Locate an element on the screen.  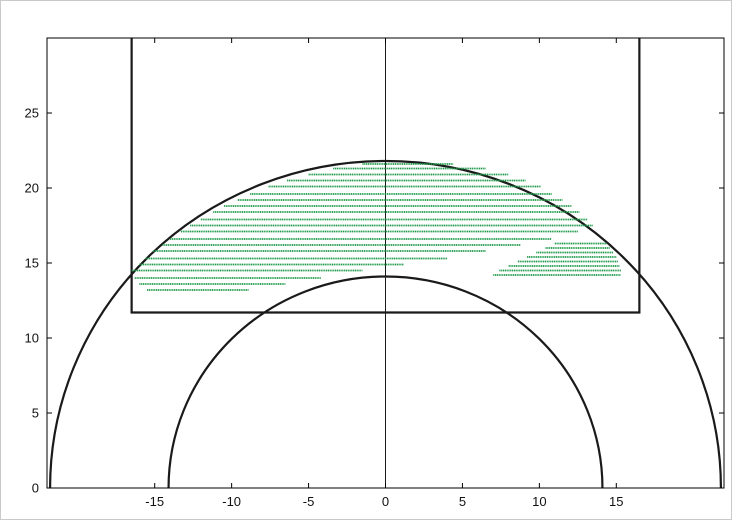
x-tick-label: -5 is located at coordinates (309, 501).